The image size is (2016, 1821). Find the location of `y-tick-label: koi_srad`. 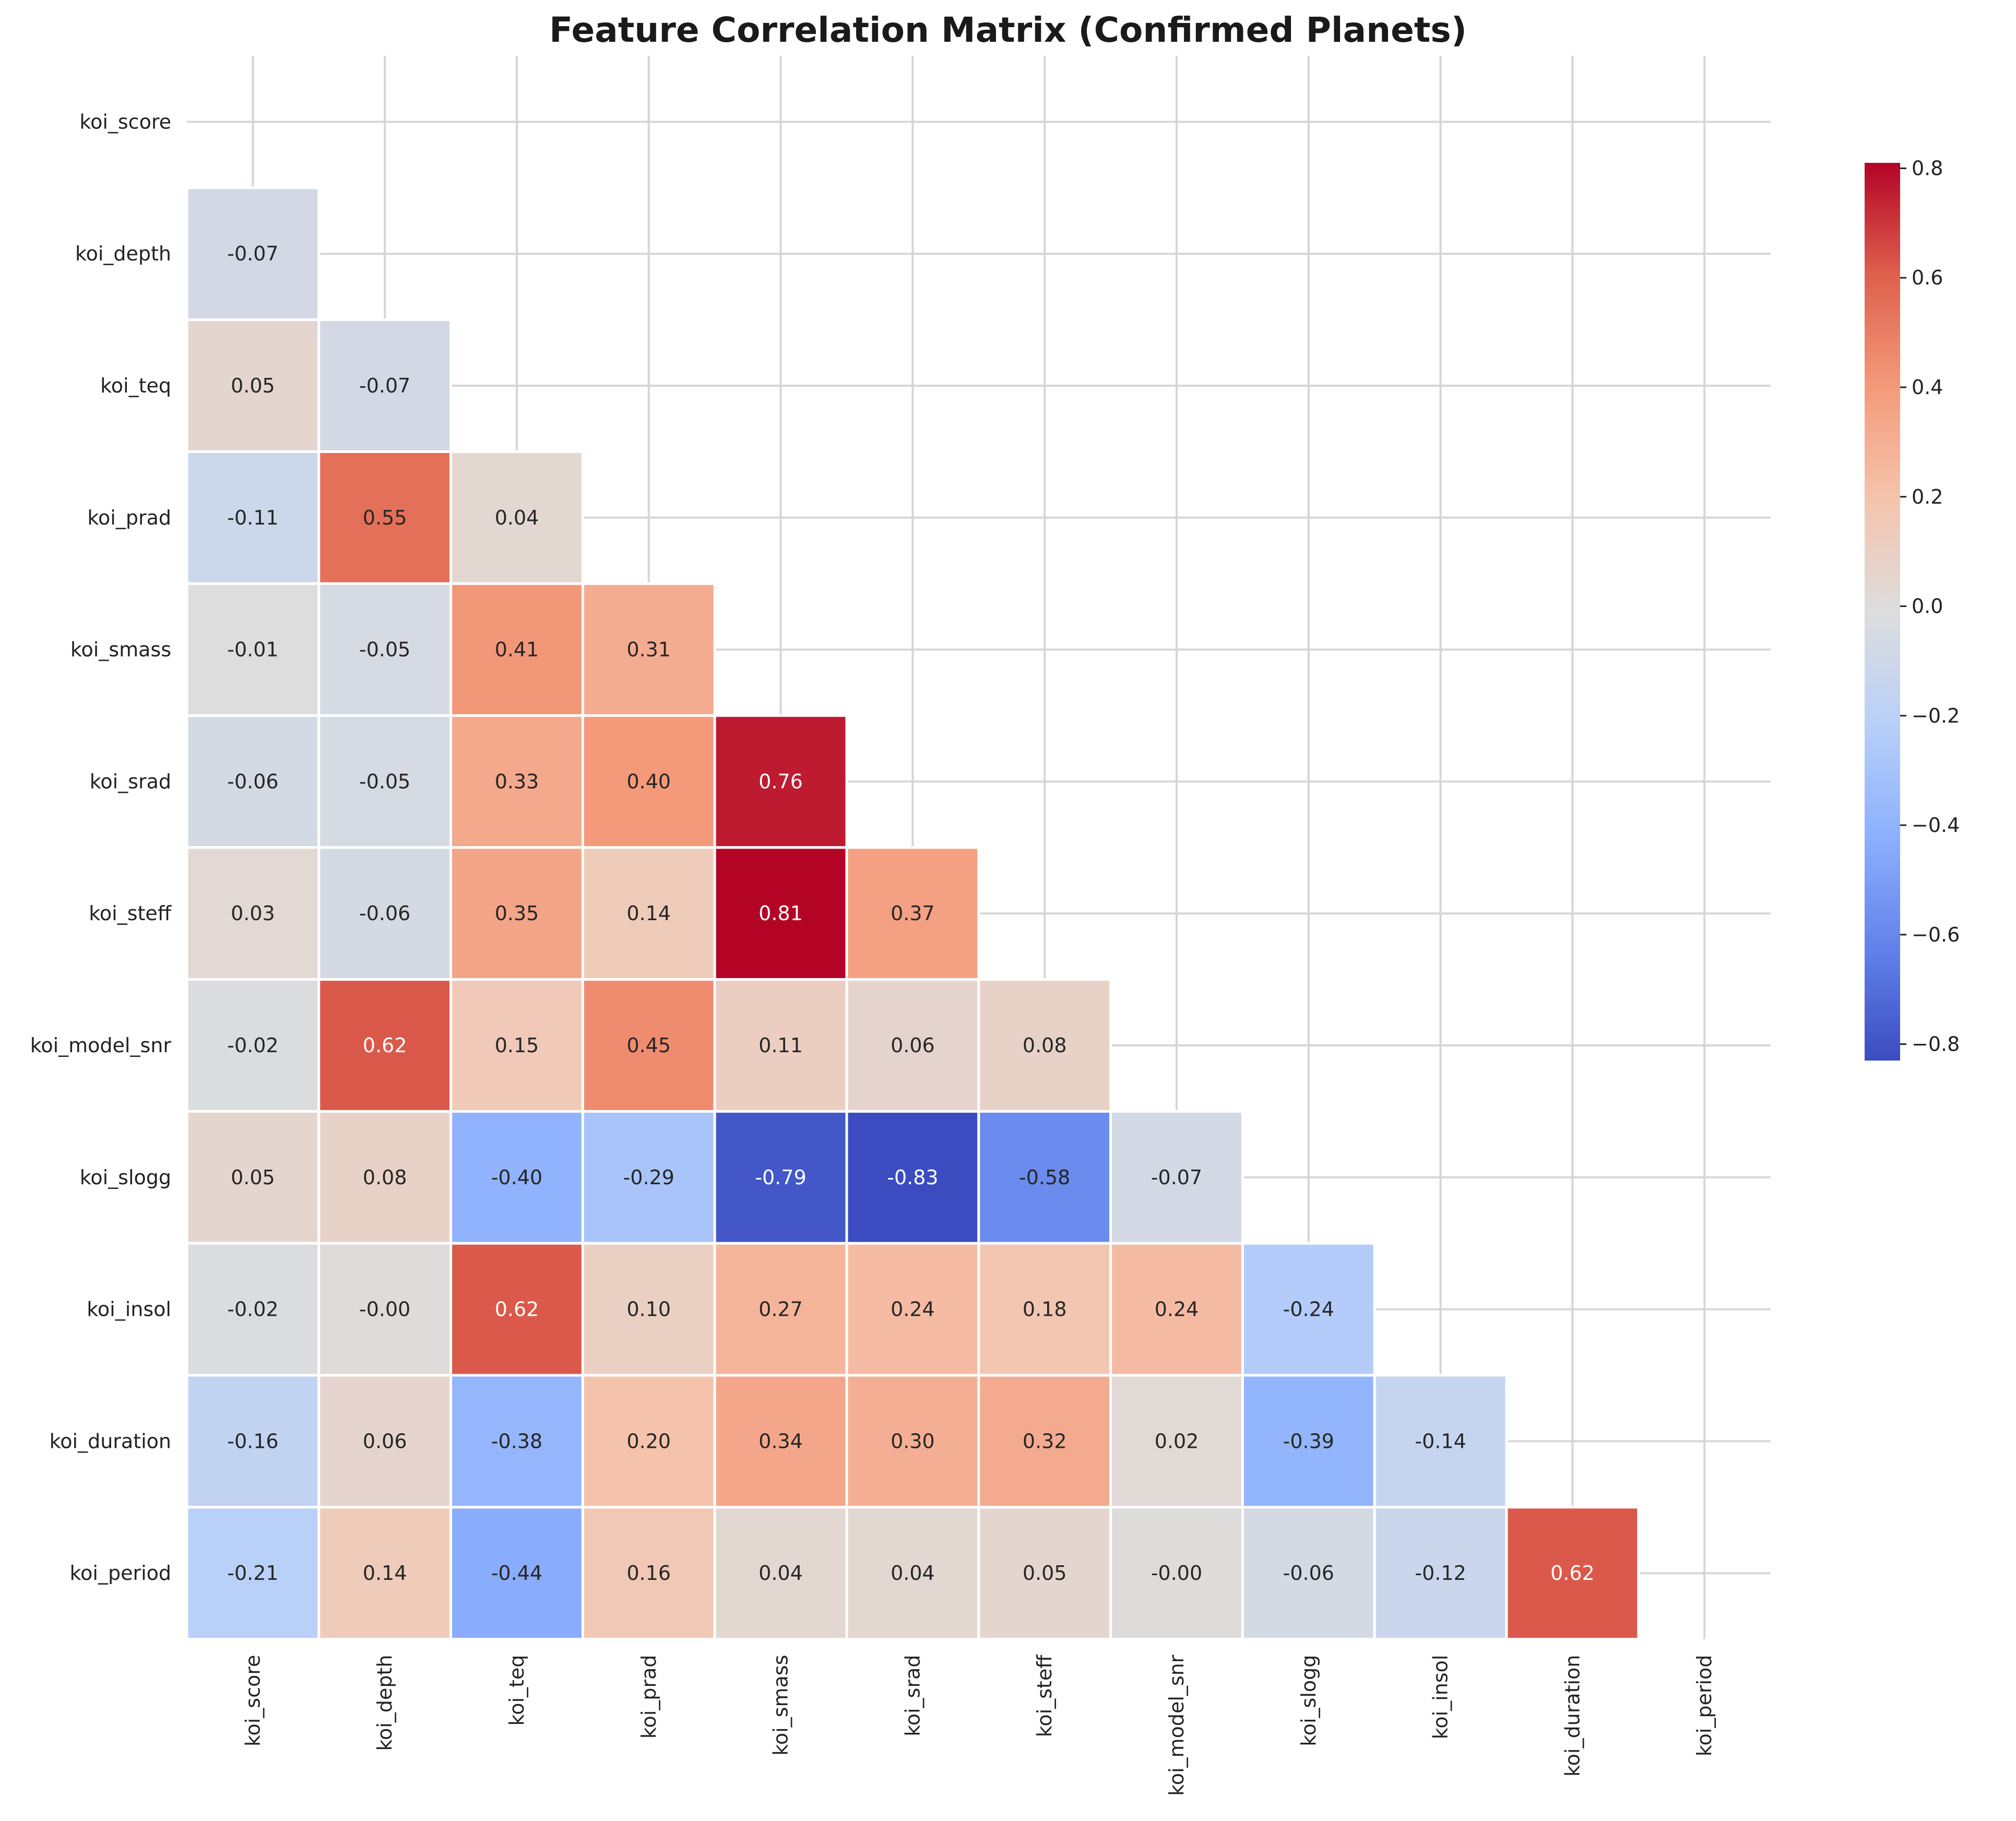

y-tick-label: koi_srad is located at coordinates (130, 781).